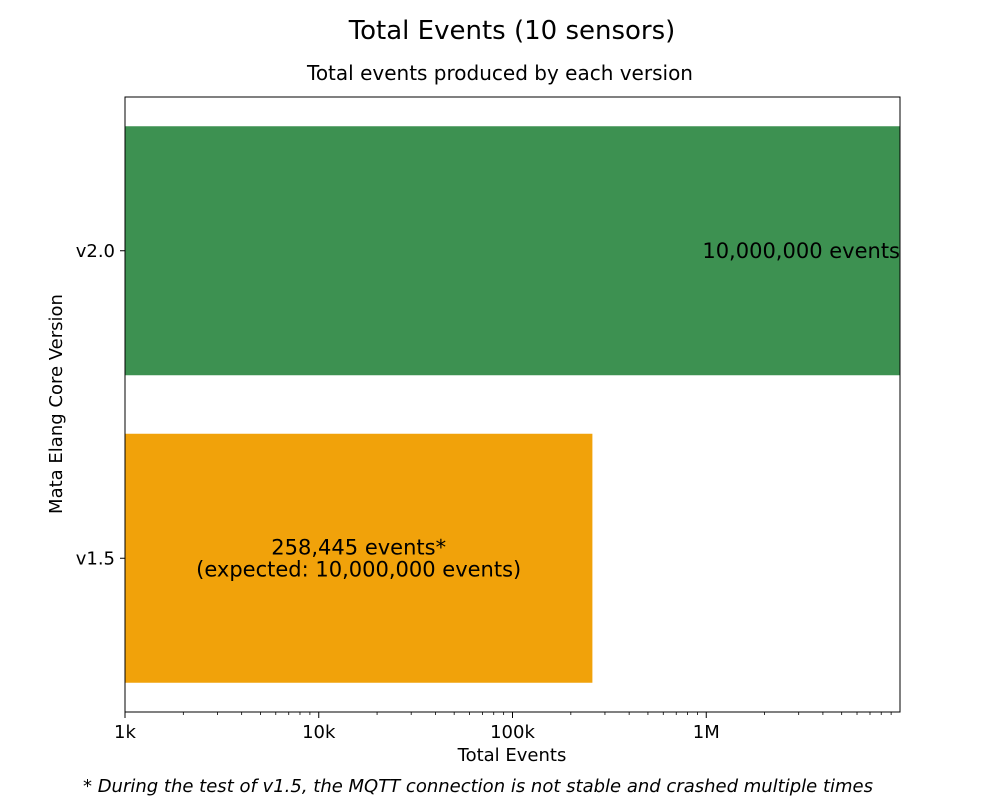  What do you see at coordinates (801, 251) in the screenshot?
I see `bar-value-label: 10,000,000 events` at bounding box center [801, 251].